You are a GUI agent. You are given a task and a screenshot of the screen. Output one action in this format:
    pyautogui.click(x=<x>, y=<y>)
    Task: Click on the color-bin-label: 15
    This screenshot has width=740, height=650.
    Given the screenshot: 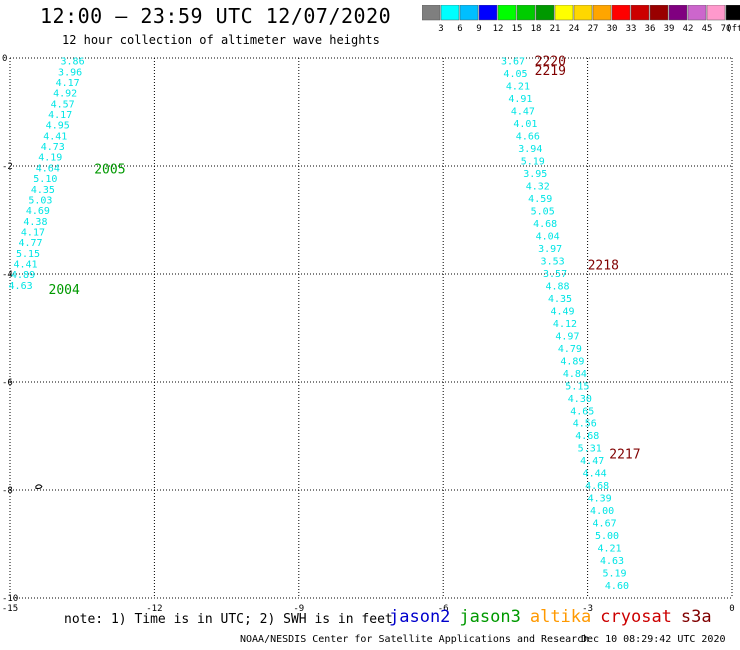 What is the action you would take?
    pyautogui.click(x=517, y=28)
    